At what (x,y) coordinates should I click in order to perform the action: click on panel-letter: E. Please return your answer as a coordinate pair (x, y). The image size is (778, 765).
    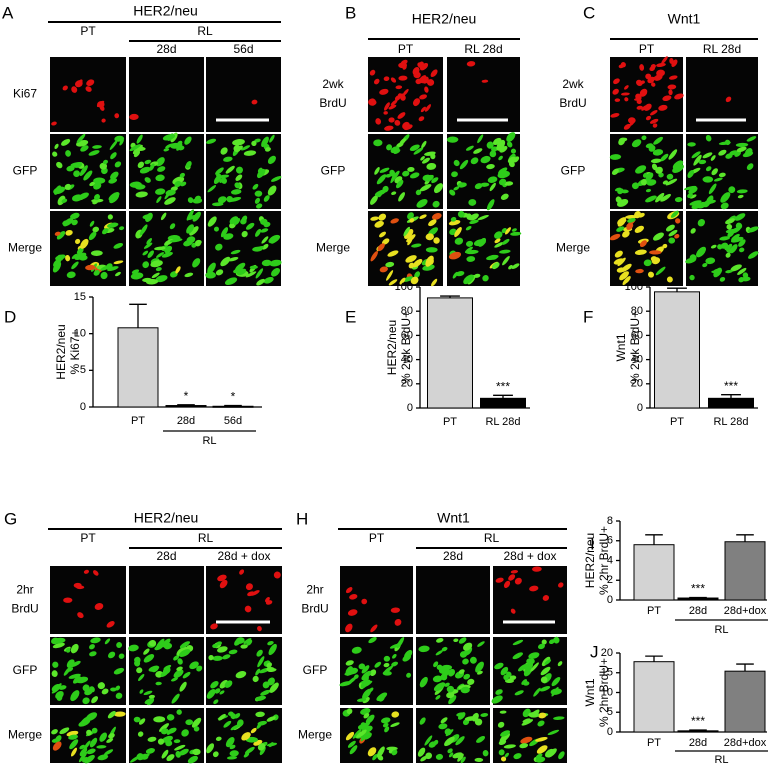
    Looking at the image, I should click on (350, 316).